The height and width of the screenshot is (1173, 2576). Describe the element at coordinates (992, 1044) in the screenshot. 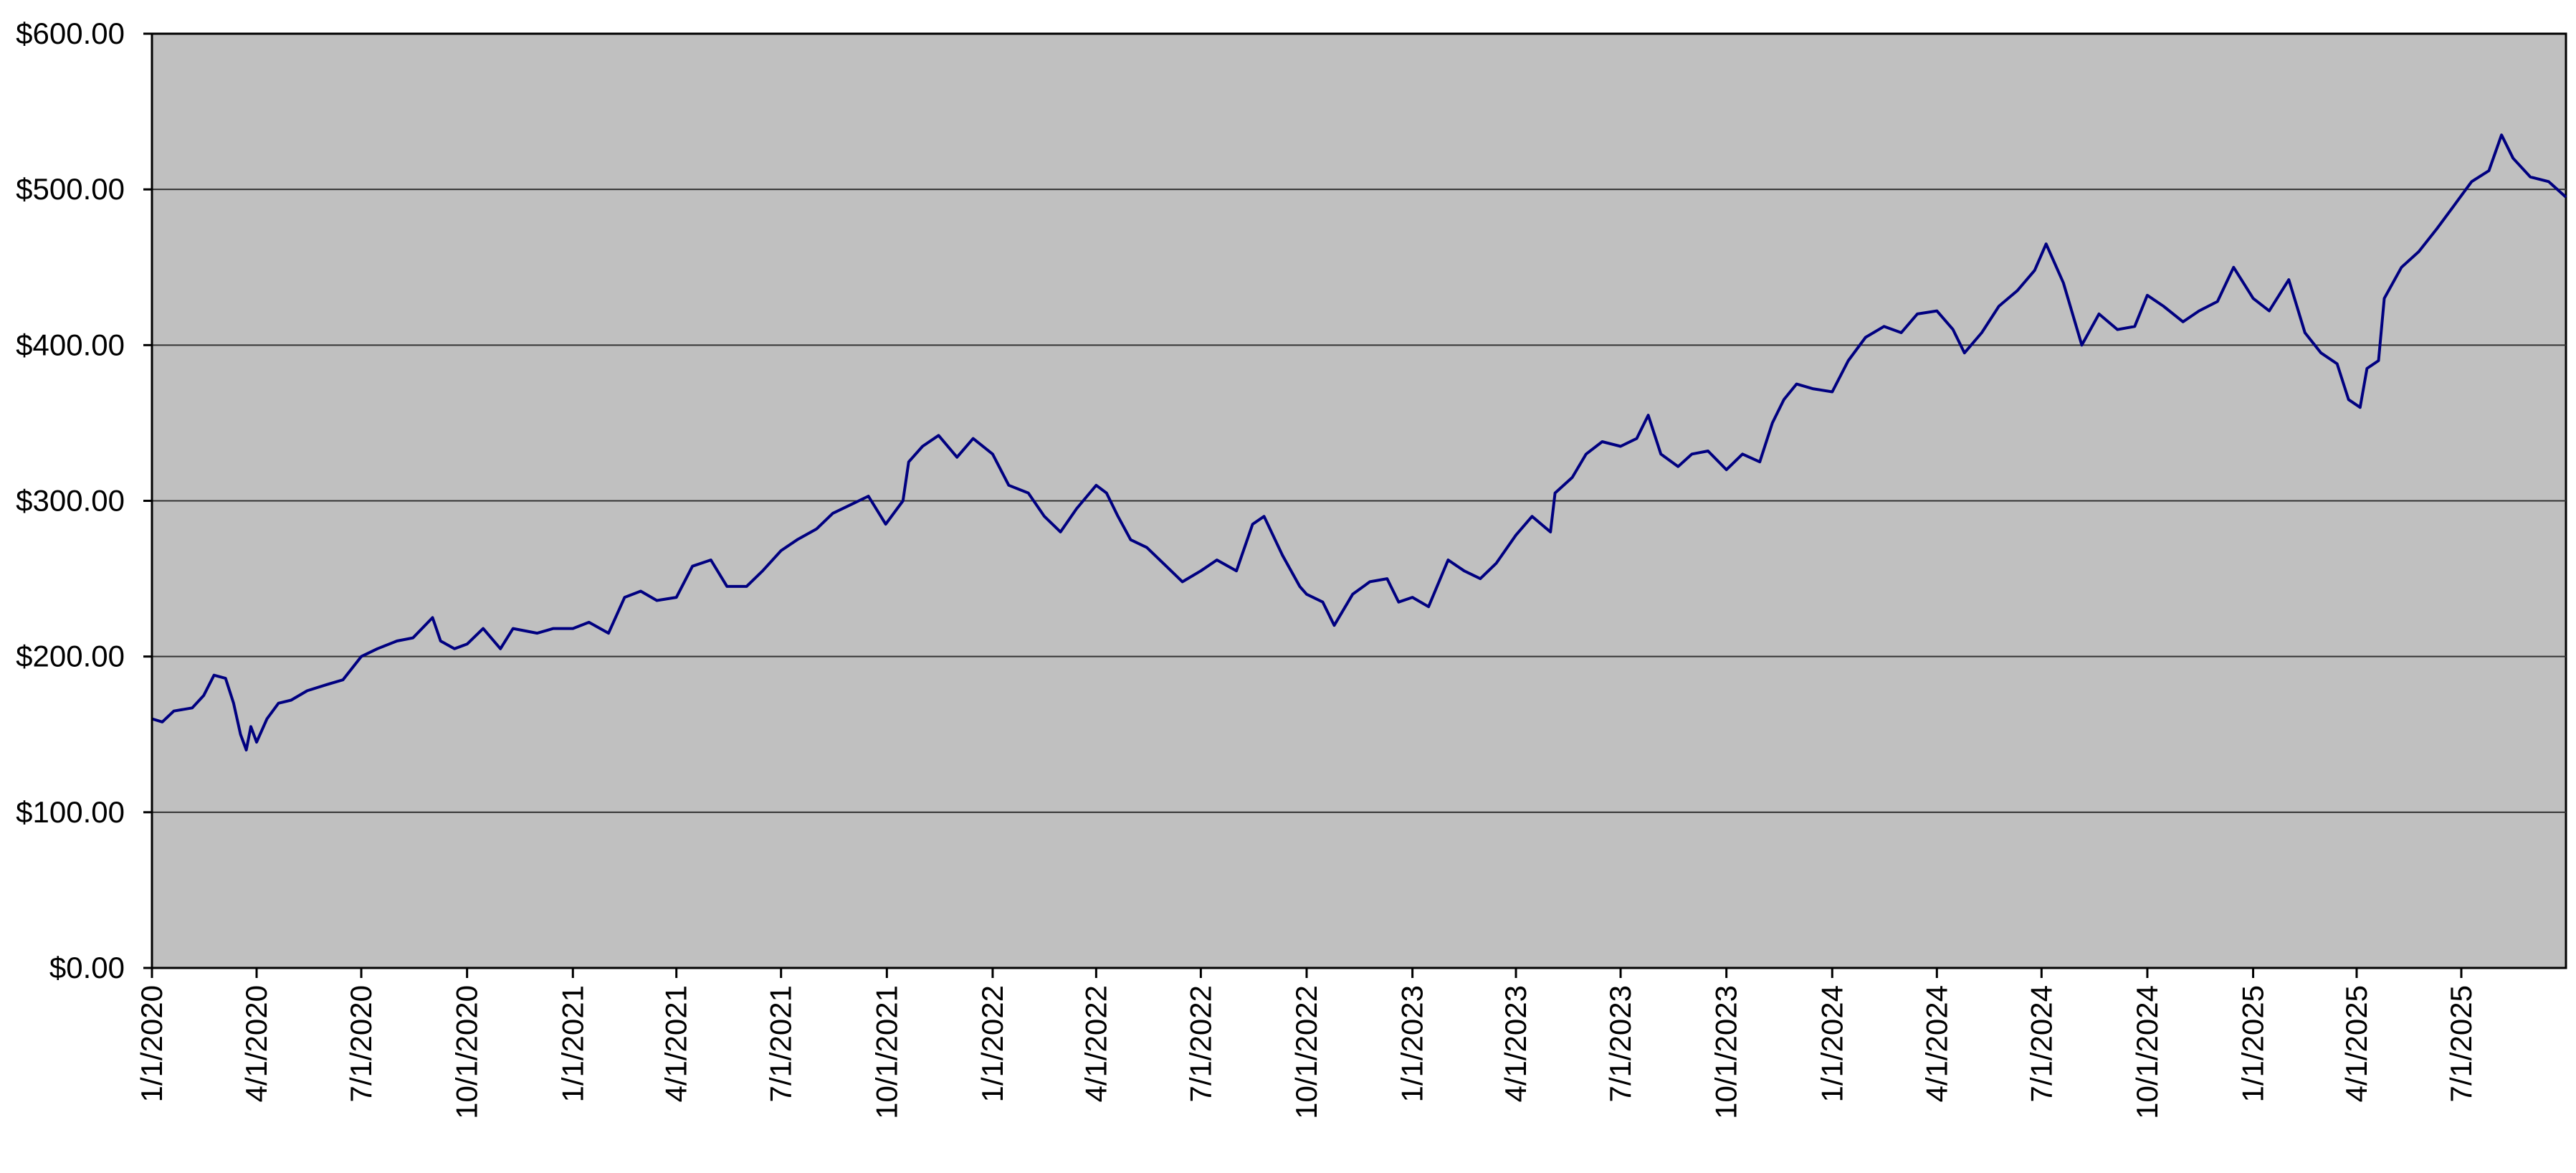

I see `x-tick-label: 1/1/2022` at that location.